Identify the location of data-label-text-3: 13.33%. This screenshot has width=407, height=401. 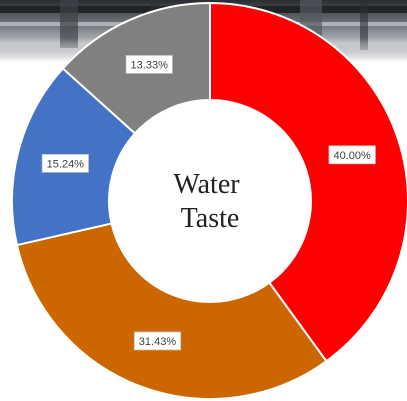
(150, 65).